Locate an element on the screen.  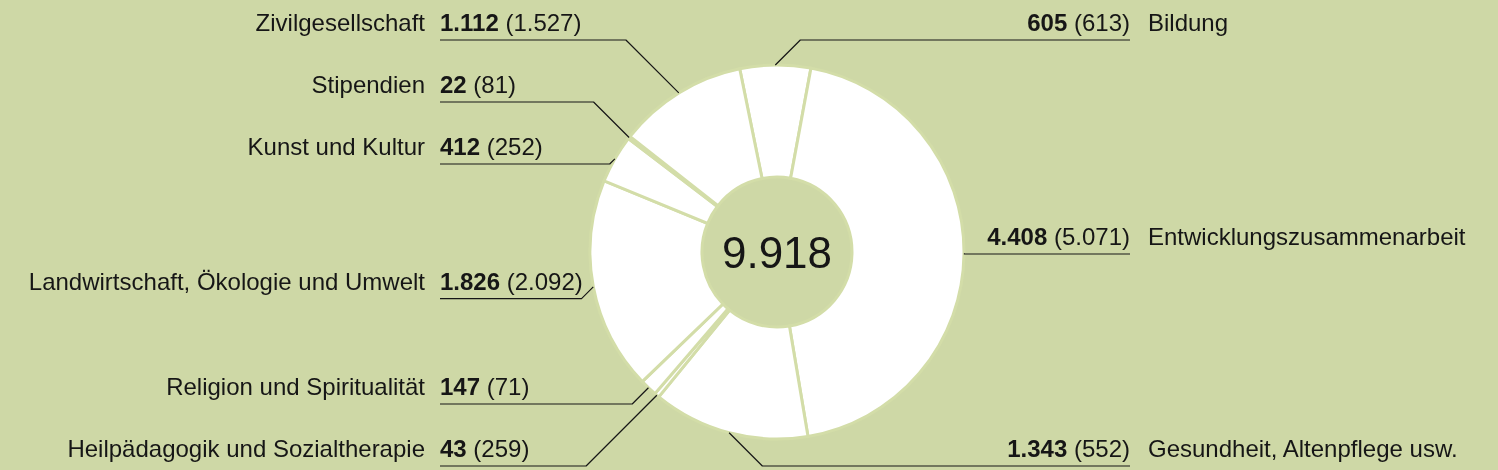
slice-label: Zivilgesellschaft is located at coordinates (340, 22).